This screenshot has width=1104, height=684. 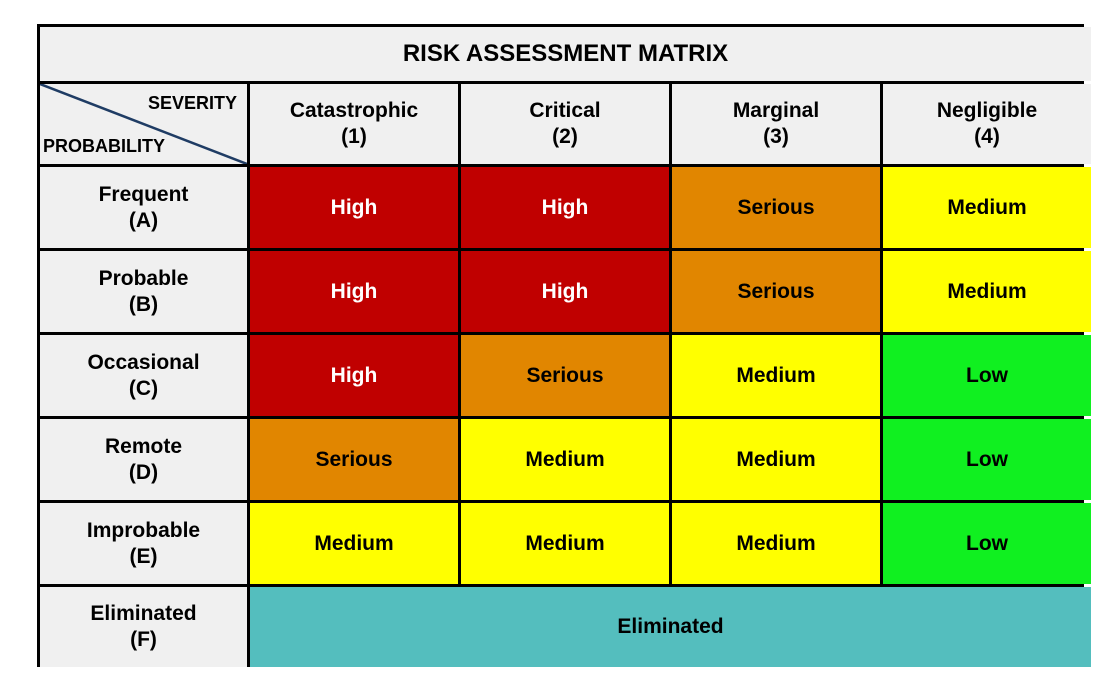 What do you see at coordinates (143, 220) in the screenshot?
I see `probability-code: (A)` at bounding box center [143, 220].